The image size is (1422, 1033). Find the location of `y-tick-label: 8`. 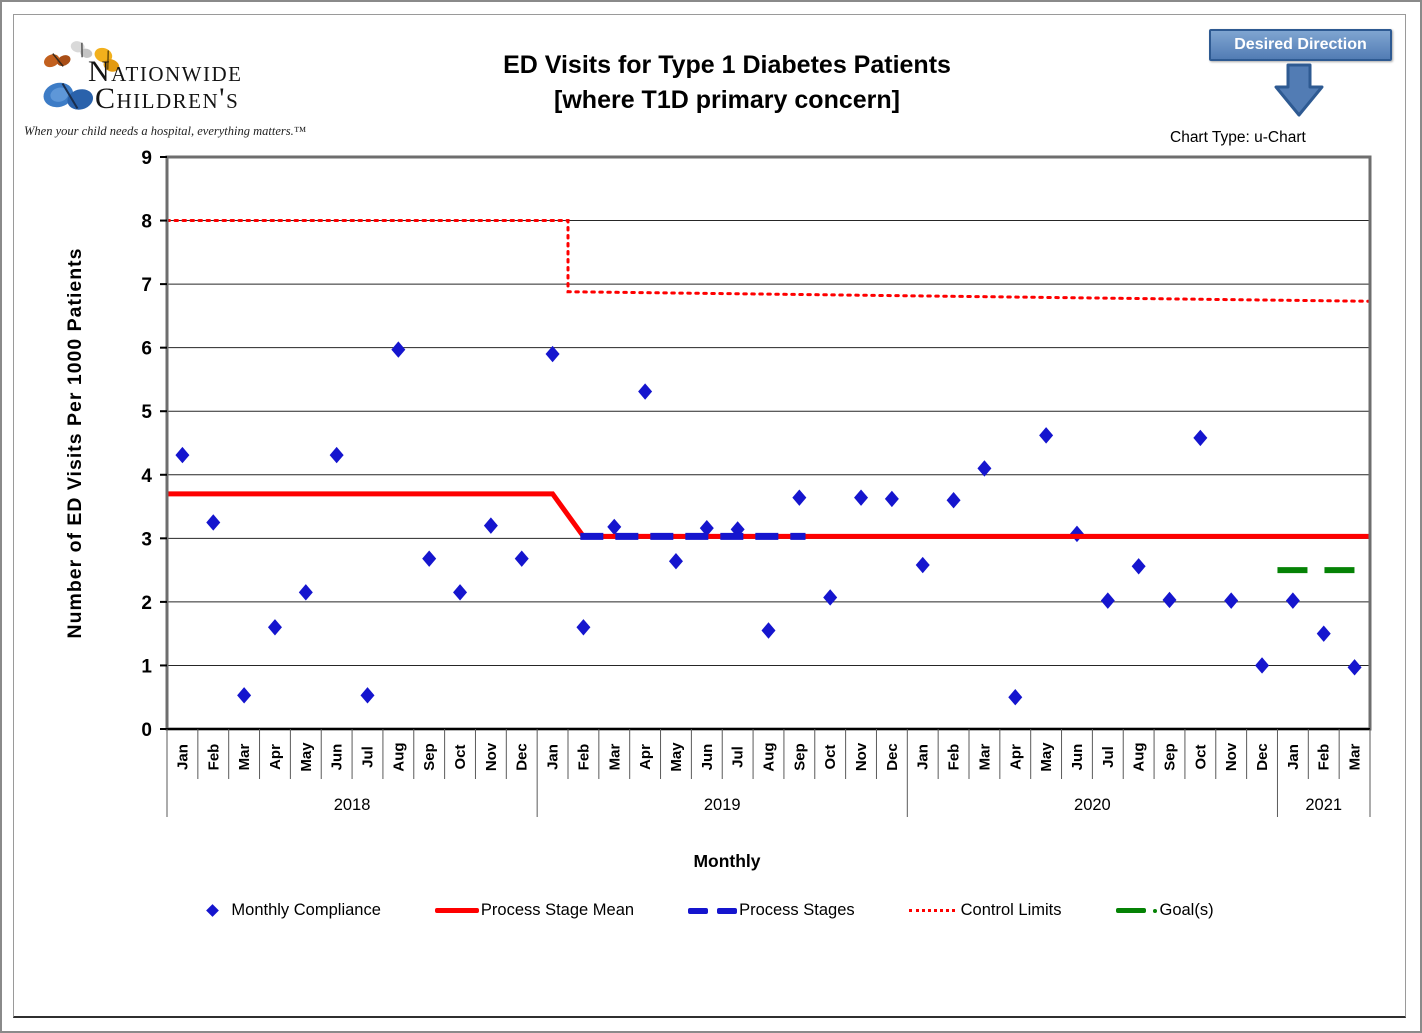

y-tick-label: 8 is located at coordinates (146, 222).